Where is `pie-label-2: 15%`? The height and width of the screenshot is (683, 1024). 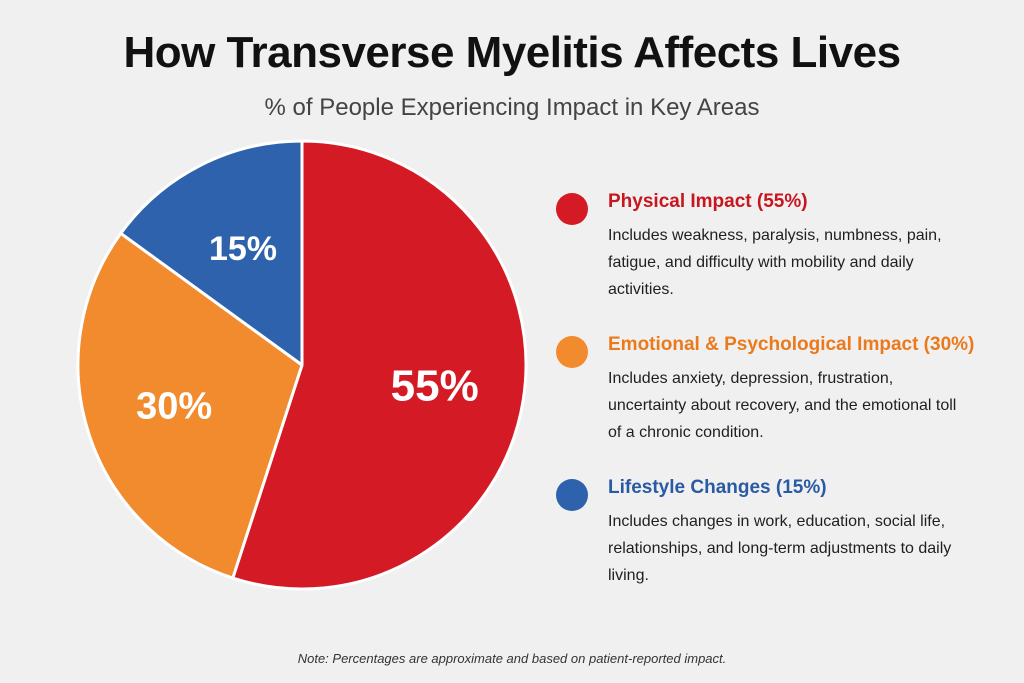
pie-label-2: 15% is located at coordinates (243, 249).